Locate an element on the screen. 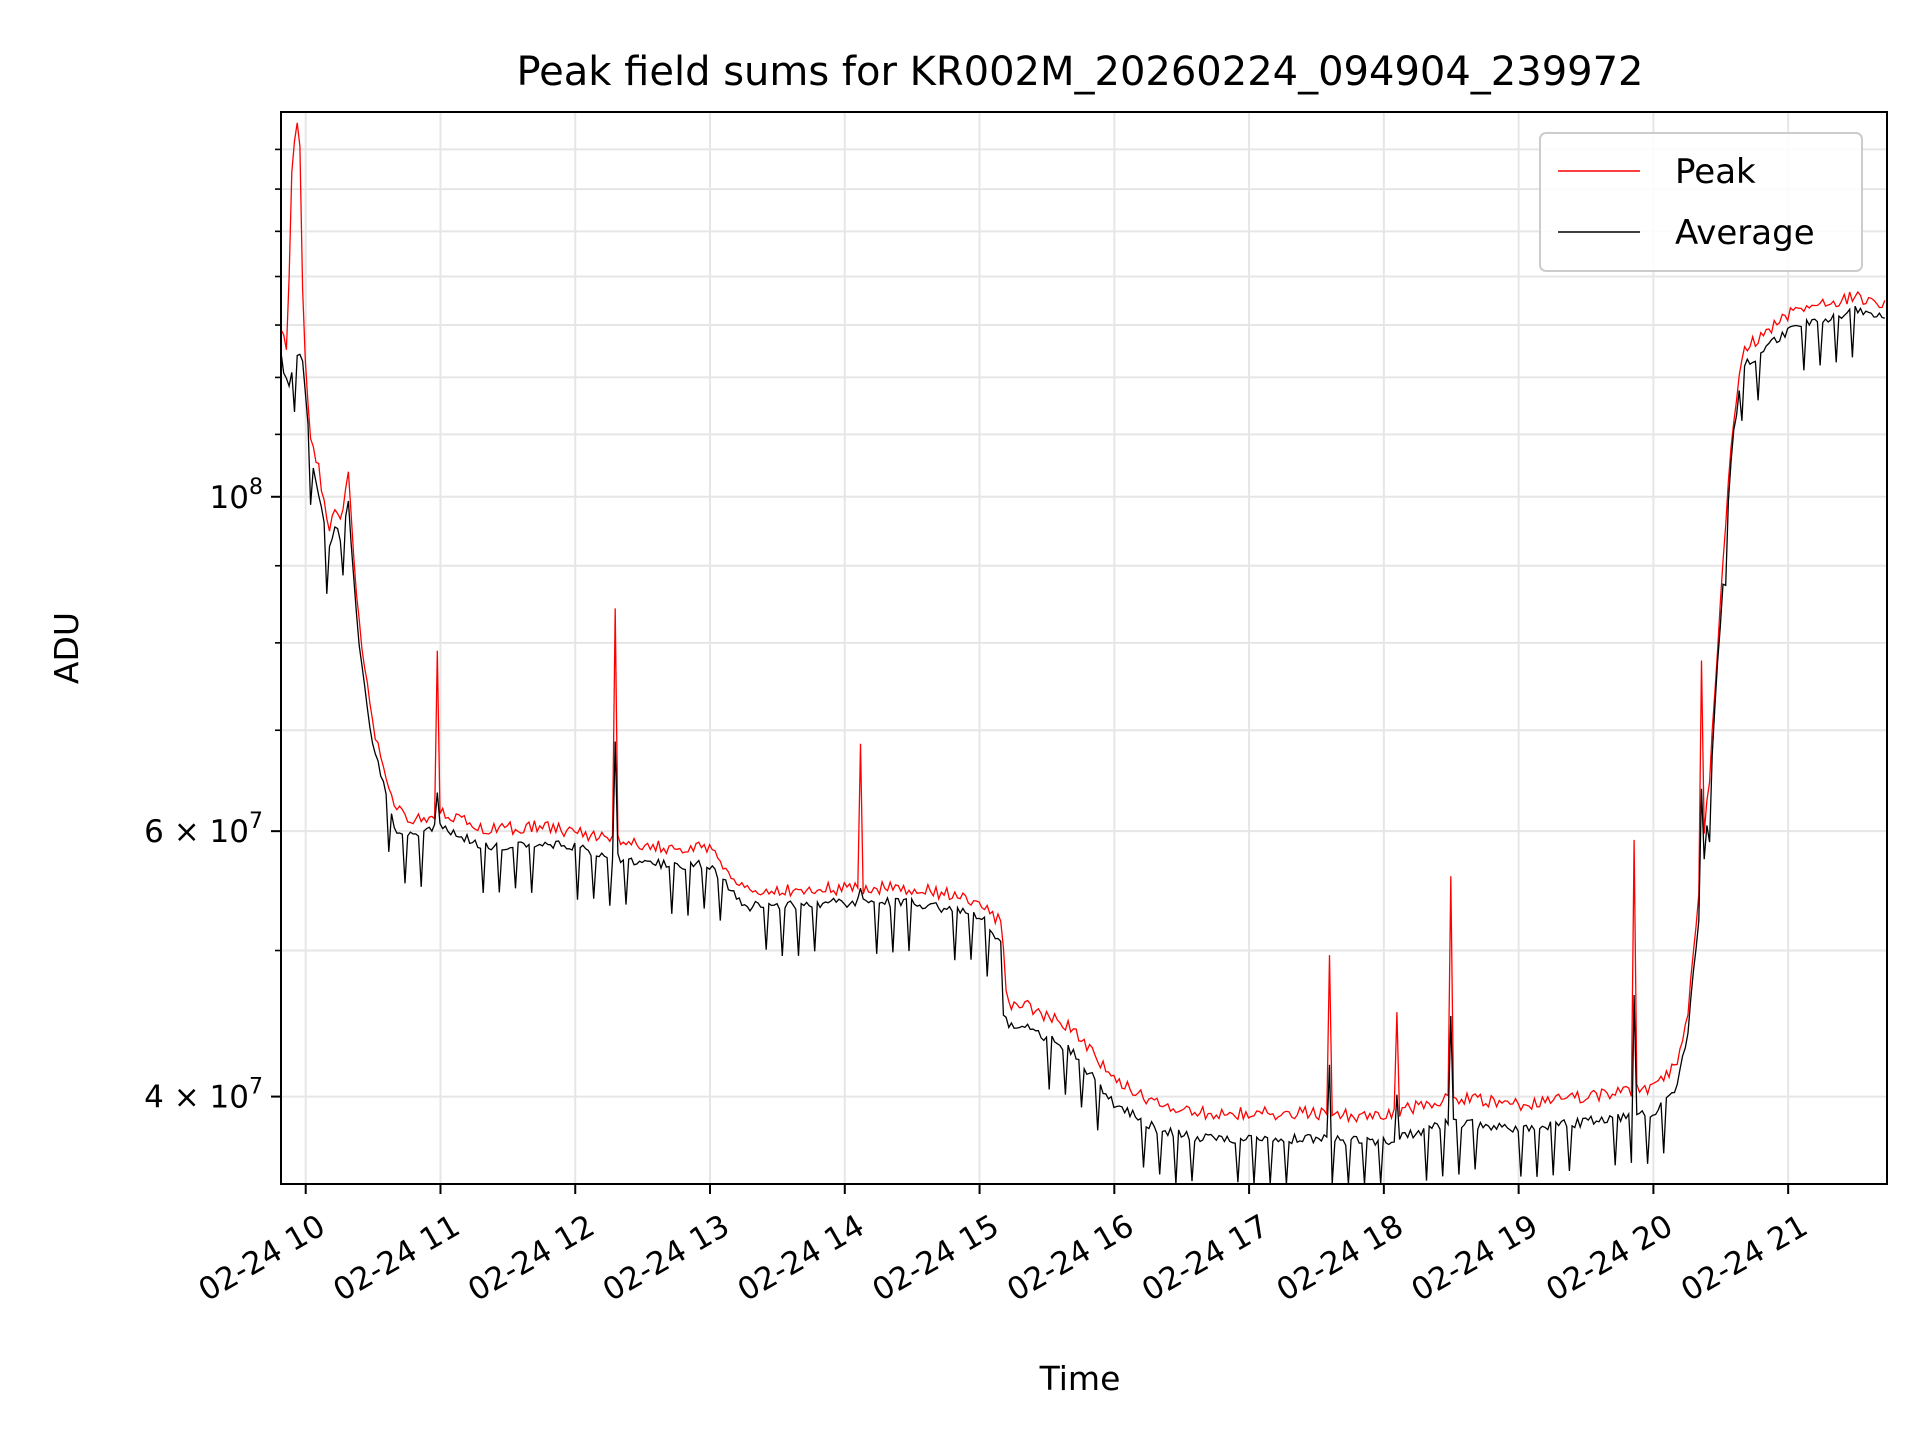 Image resolution: width=1920 pixels, height=1440 pixels. y-axis-ticks: 4 × 107 6 × 107 108 is located at coordinates (212, 632).